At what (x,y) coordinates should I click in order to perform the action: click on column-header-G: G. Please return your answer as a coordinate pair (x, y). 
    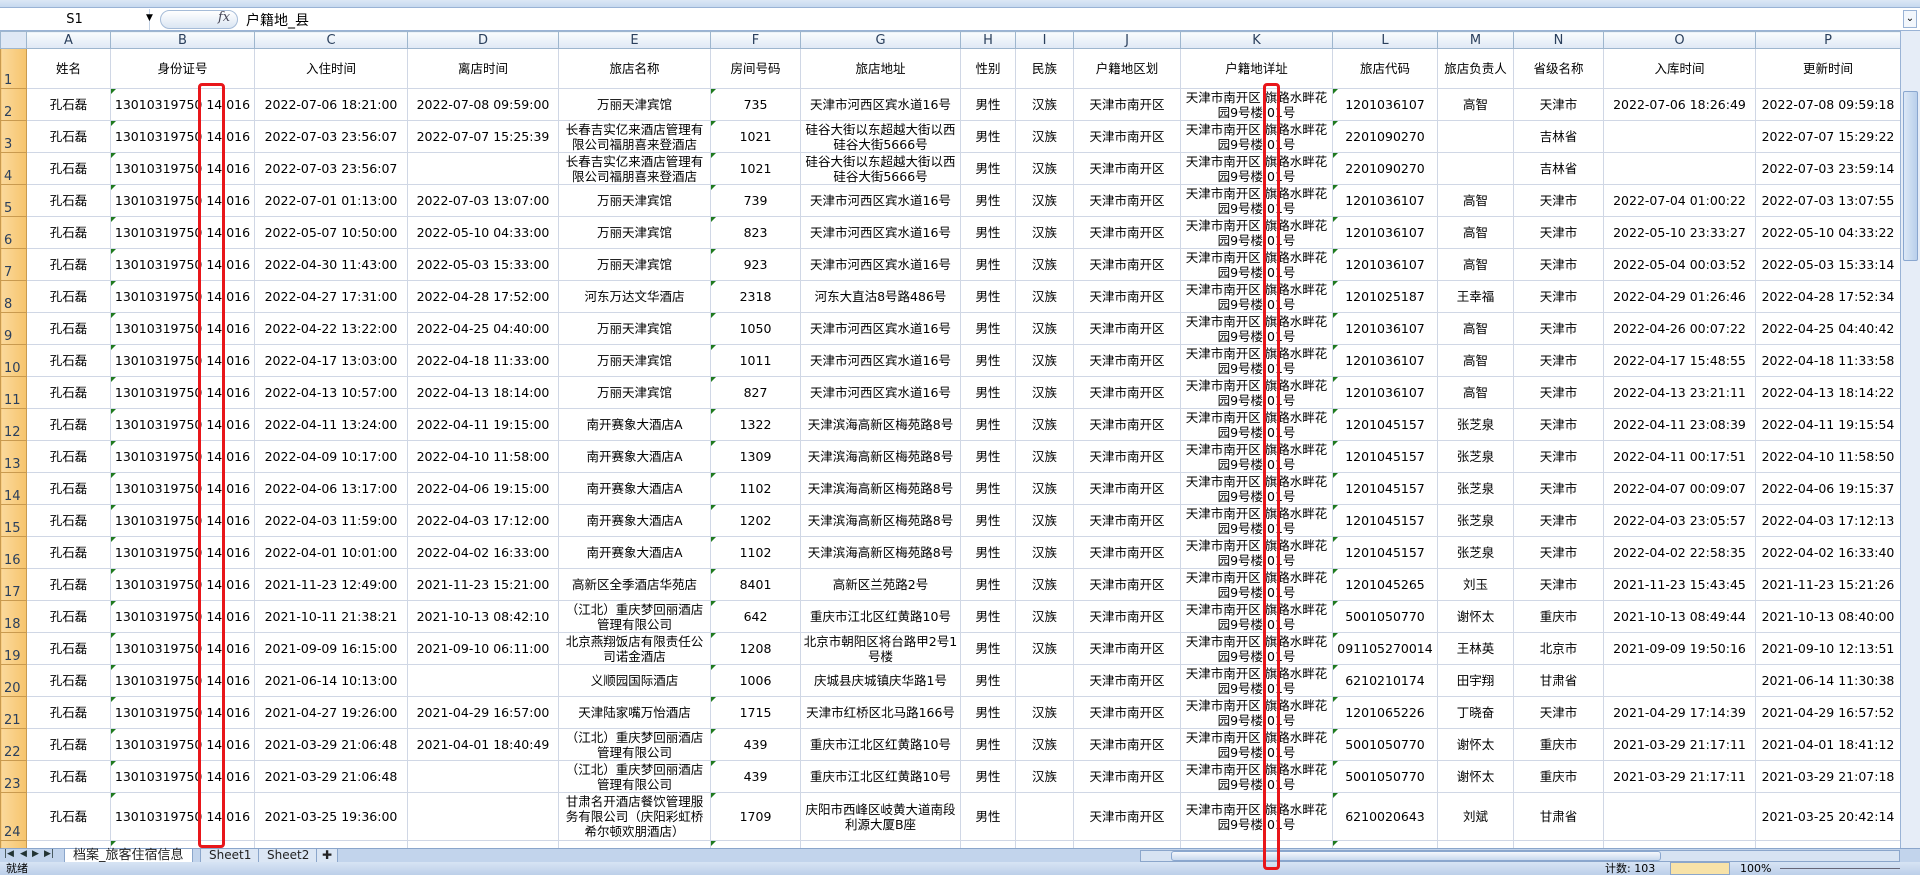
    Looking at the image, I should click on (880, 40).